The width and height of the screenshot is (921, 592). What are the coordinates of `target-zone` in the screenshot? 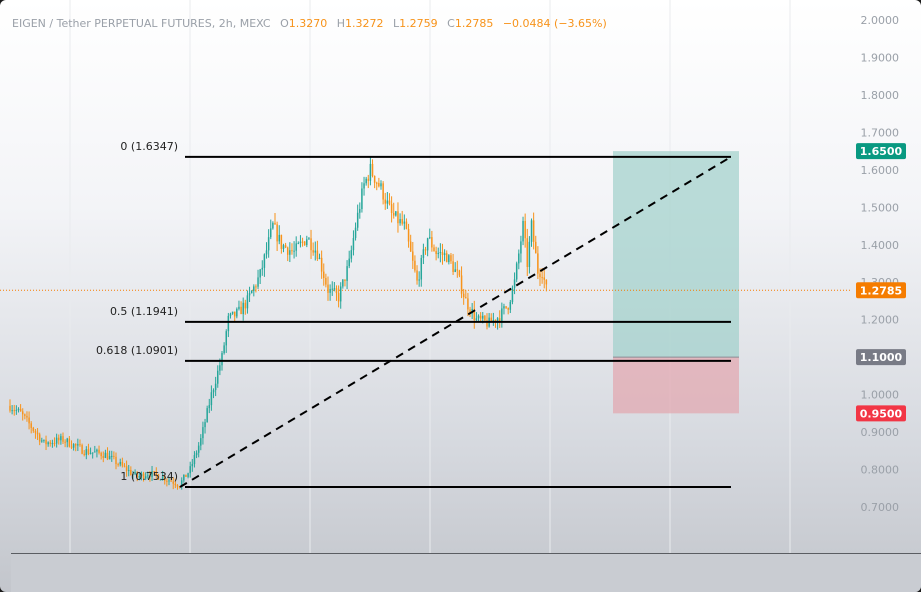 It's located at (676, 254).